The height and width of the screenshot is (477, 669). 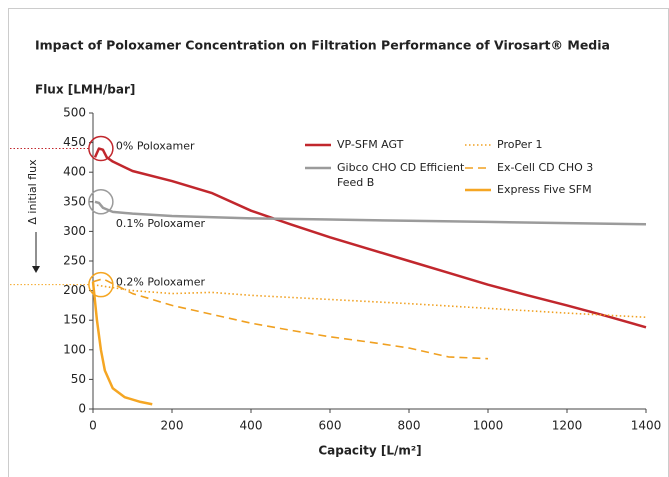 I want to click on y-tick-label: 500, so click(x=74, y=113).